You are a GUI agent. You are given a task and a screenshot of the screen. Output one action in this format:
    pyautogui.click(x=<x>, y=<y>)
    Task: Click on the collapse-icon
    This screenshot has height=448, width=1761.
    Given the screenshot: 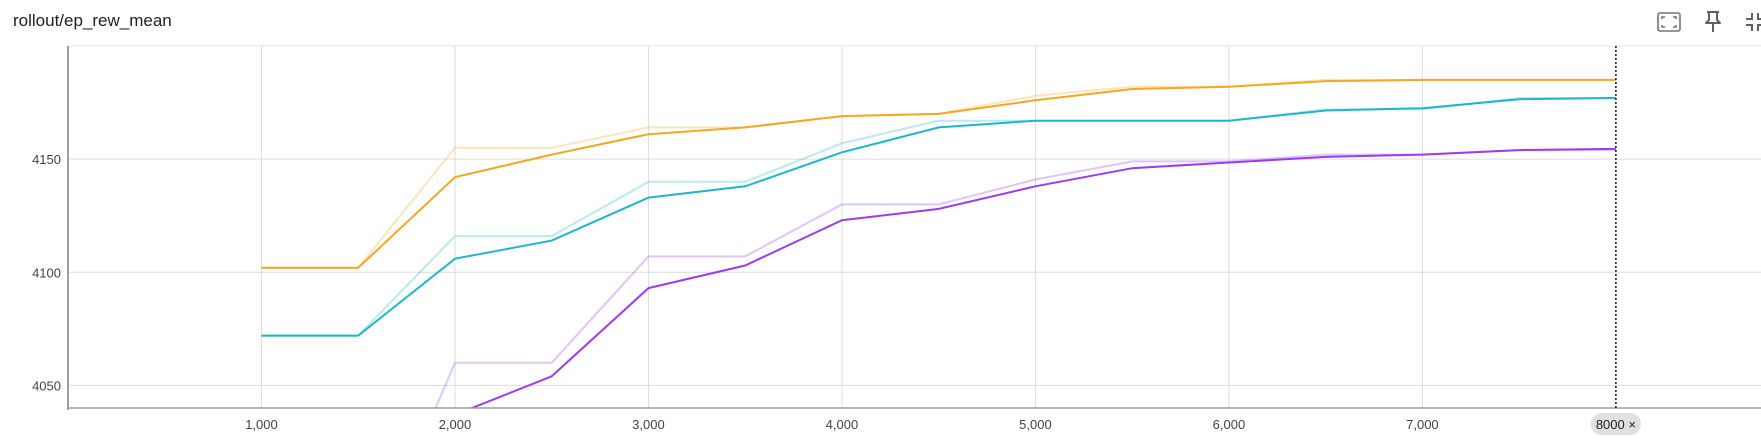 What is the action you would take?
    pyautogui.click(x=1753, y=22)
    